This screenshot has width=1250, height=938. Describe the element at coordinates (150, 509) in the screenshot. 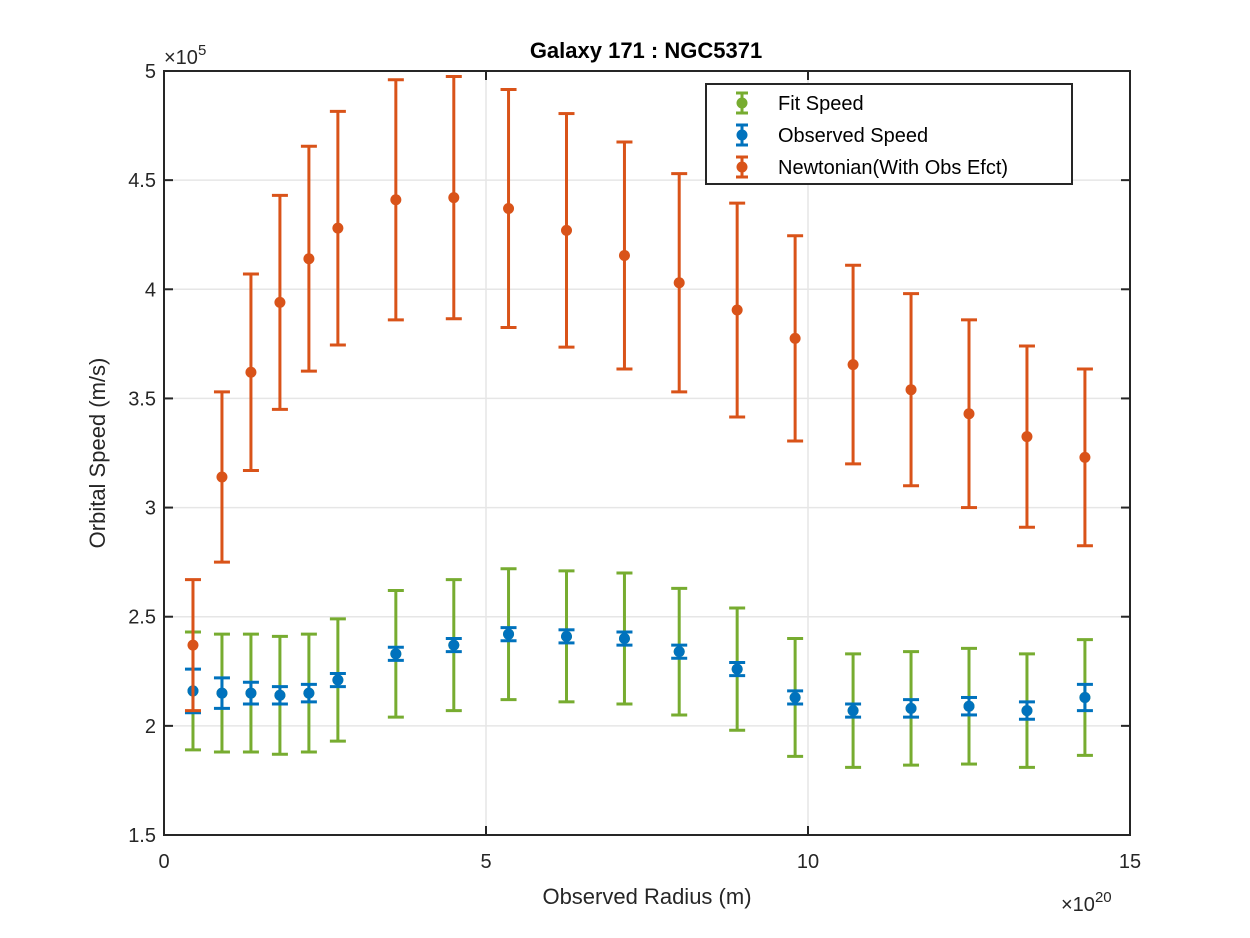

I see `y-tick-label: 3` at that location.